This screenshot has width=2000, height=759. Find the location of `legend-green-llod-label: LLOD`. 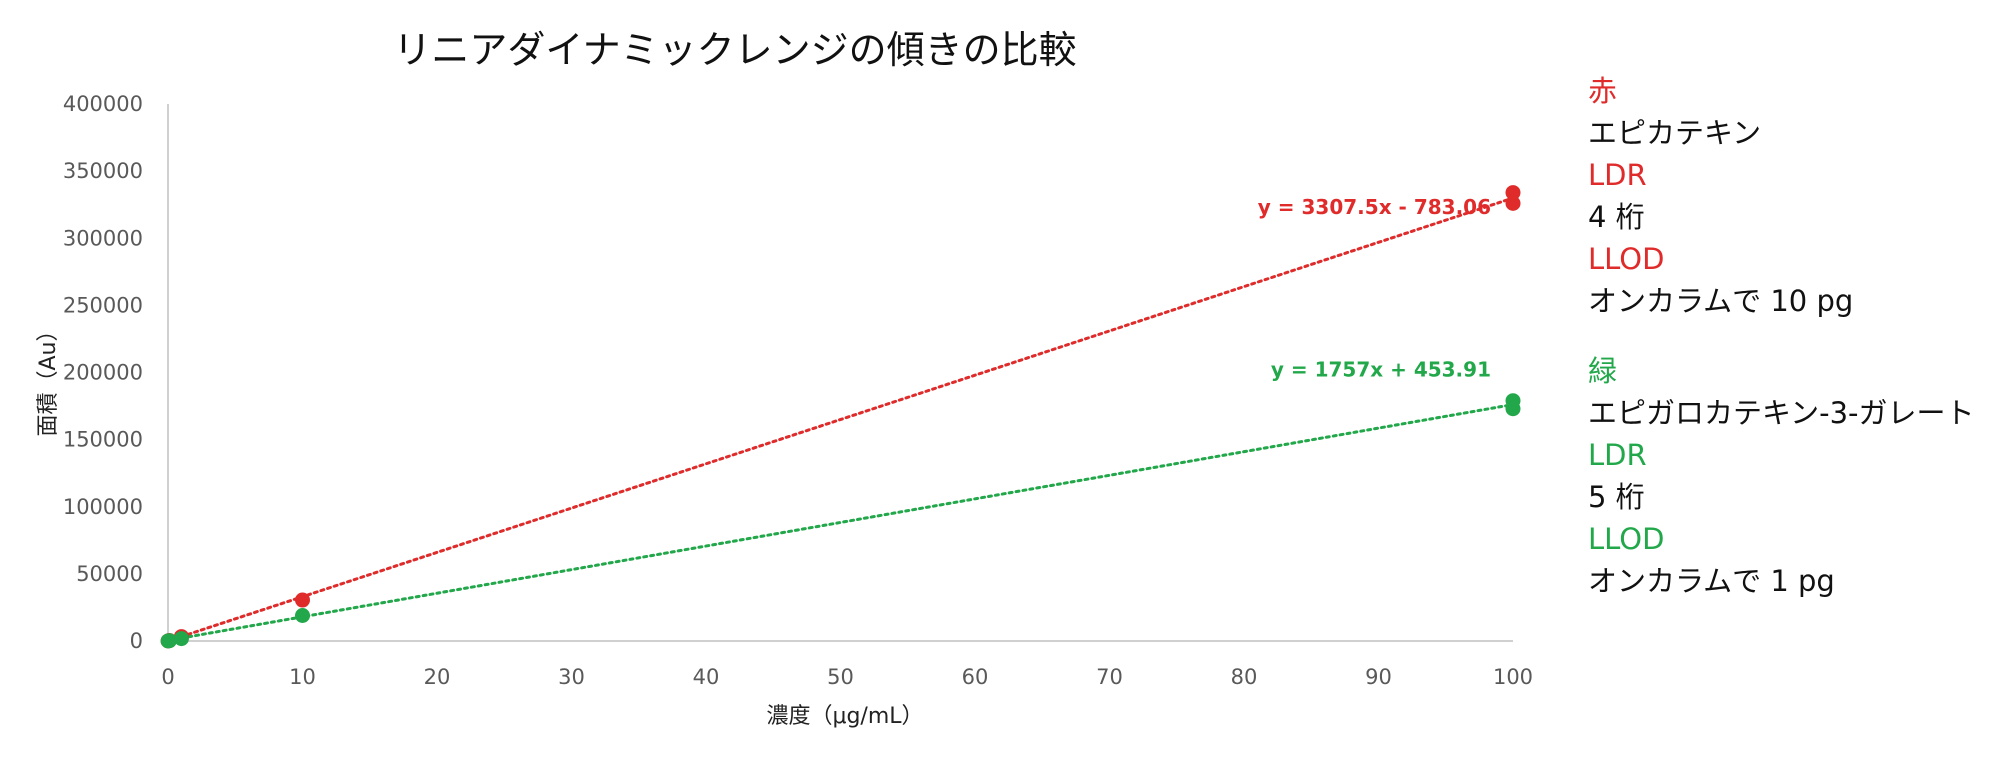

legend-green-llod-label: LLOD is located at coordinates (1626, 539).